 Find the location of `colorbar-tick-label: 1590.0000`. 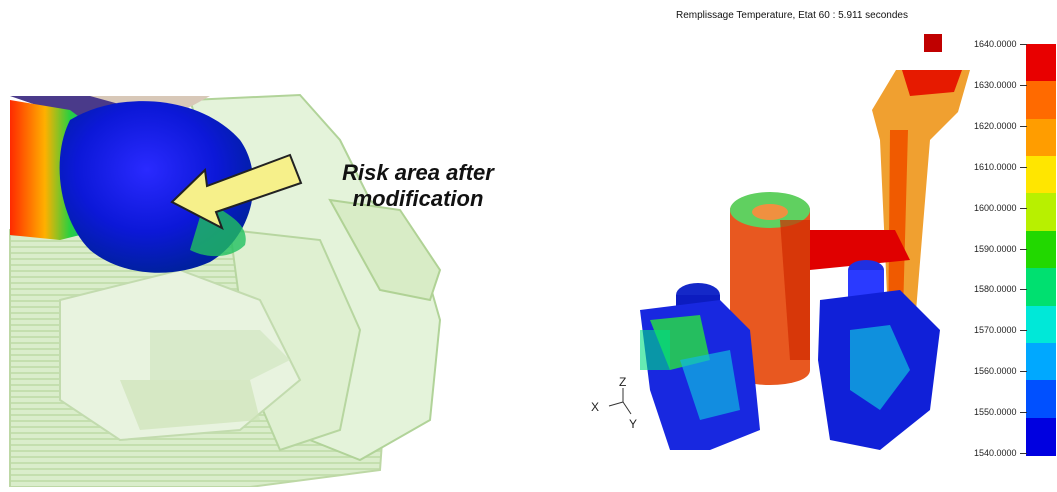

colorbar-tick-label: 1590.0000 is located at coordinates (995, 248).